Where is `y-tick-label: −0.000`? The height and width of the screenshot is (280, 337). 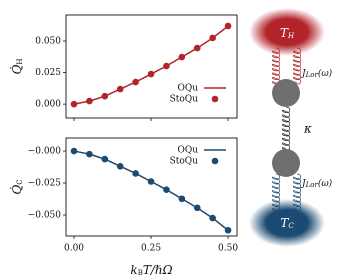
y-tick-label: −0.000 is located at coordinates (45, 152).